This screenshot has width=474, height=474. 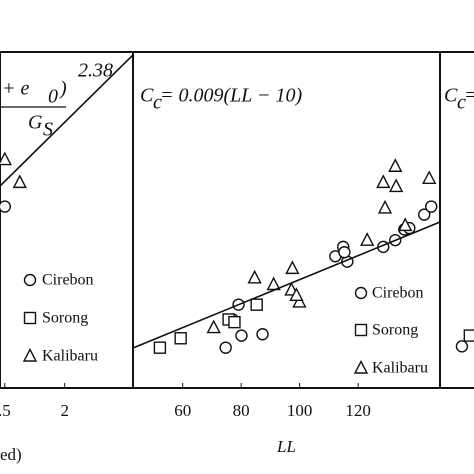 I want to click on equation: = 0.009(LL − 10), so click(x=231, y=96).